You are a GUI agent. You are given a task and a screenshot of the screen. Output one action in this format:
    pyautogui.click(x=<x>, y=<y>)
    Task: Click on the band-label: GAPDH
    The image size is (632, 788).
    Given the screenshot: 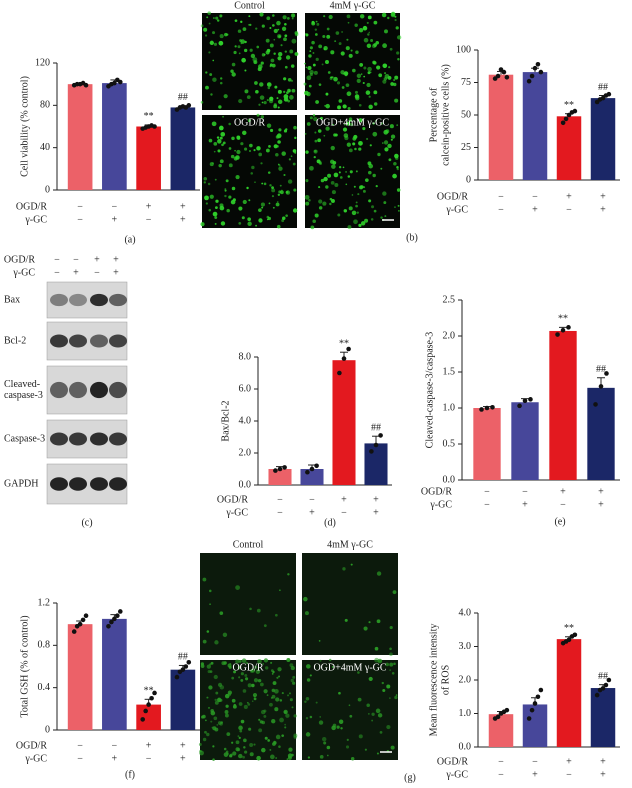 What is the action you would take?
    pyautogui.click(x=21, y=483)
    